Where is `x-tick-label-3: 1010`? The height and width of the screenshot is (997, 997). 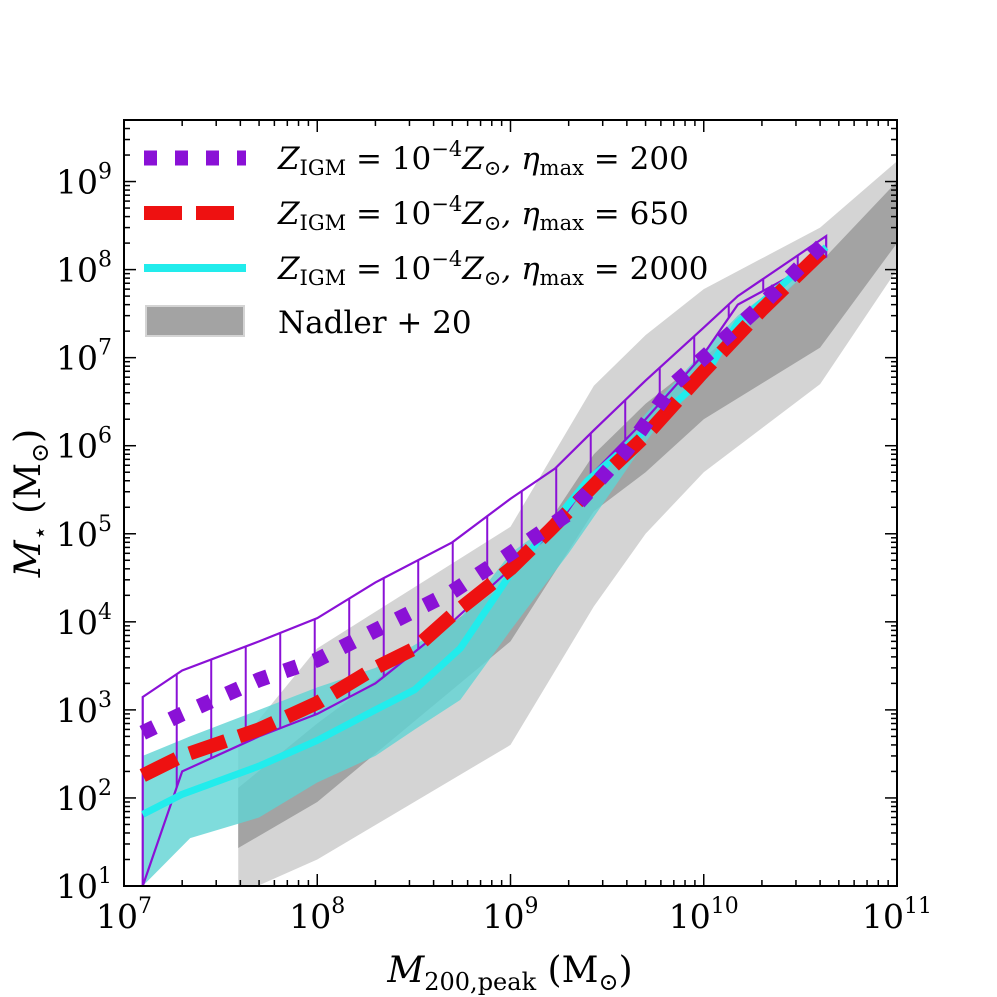
x-tick-label-3: 1010 is located at coordinates (704, 915).